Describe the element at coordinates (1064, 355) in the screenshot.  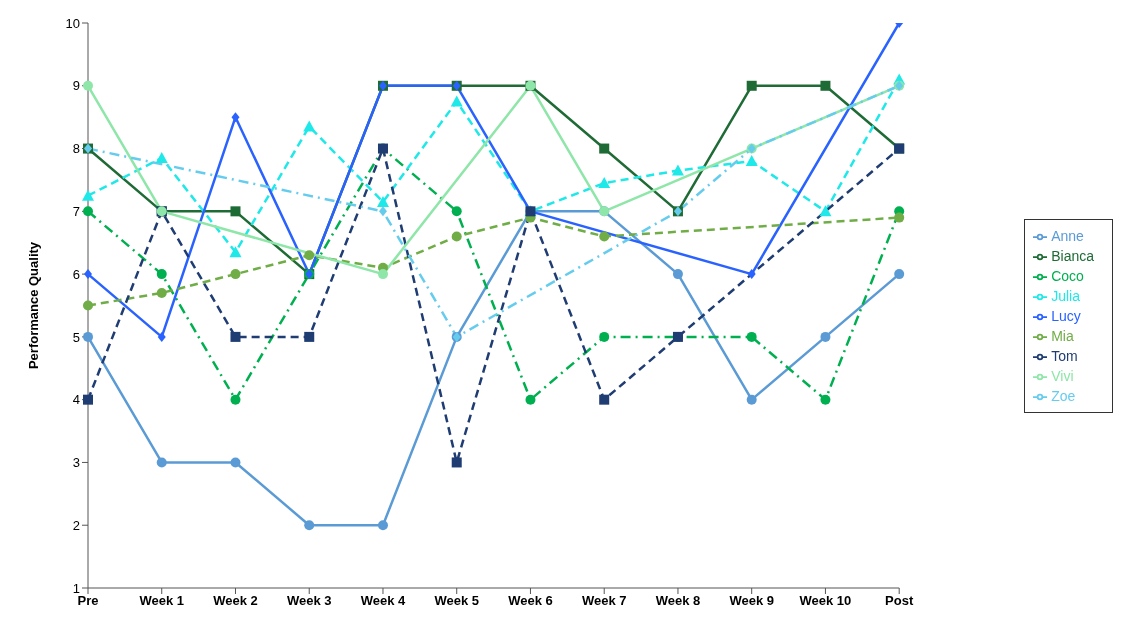
I see `legend-label: Tom` at that location.